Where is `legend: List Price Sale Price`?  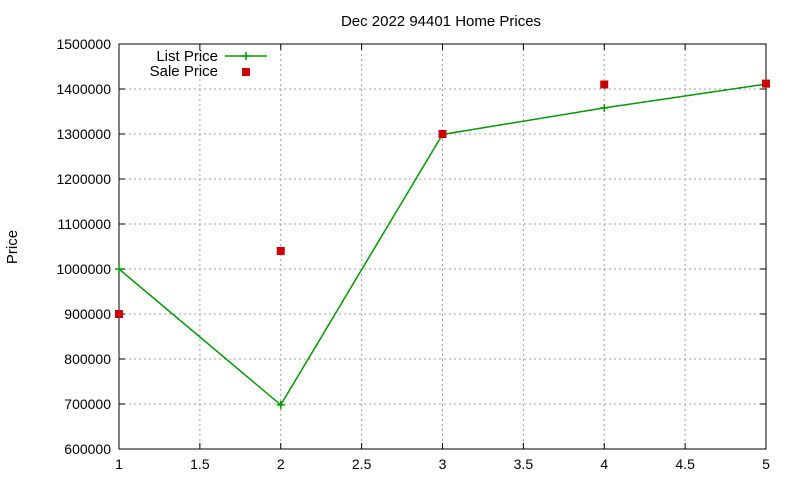
legend: List Price Sale Price is located at coordinates (208, 64).